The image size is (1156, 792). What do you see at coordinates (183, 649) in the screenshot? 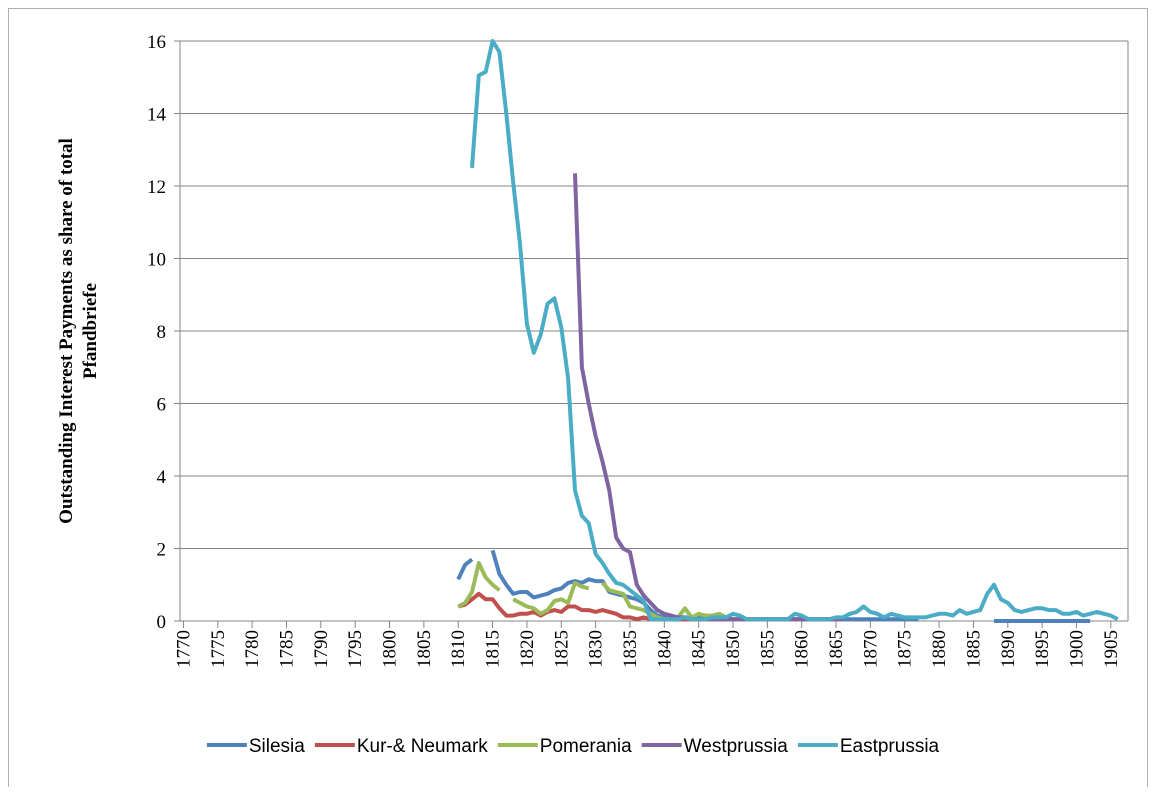
I see `x-tick-label: 1770` at bounding box center [183, 649].